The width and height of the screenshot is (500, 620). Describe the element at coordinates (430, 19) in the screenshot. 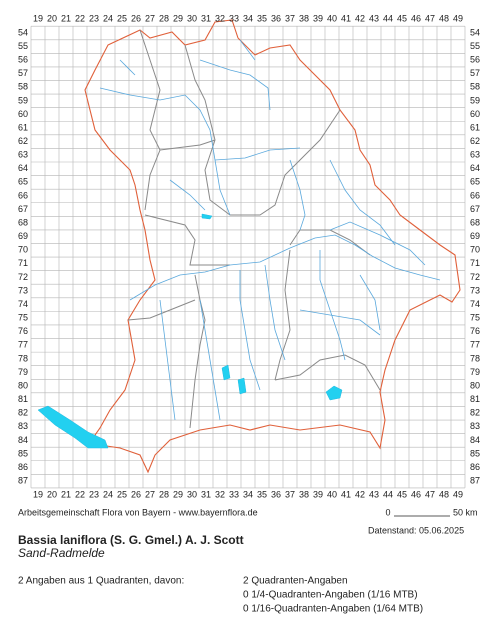

I see `column-label: 47` at that location.